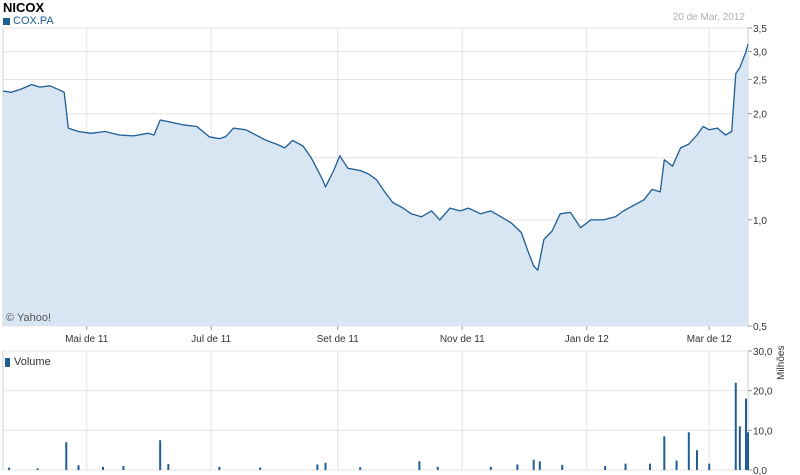 The image size is (800, 475). Describe the element at coordinates (338, 339) in the screenshot. I see `x-tick-label: Set de 11` at that location.